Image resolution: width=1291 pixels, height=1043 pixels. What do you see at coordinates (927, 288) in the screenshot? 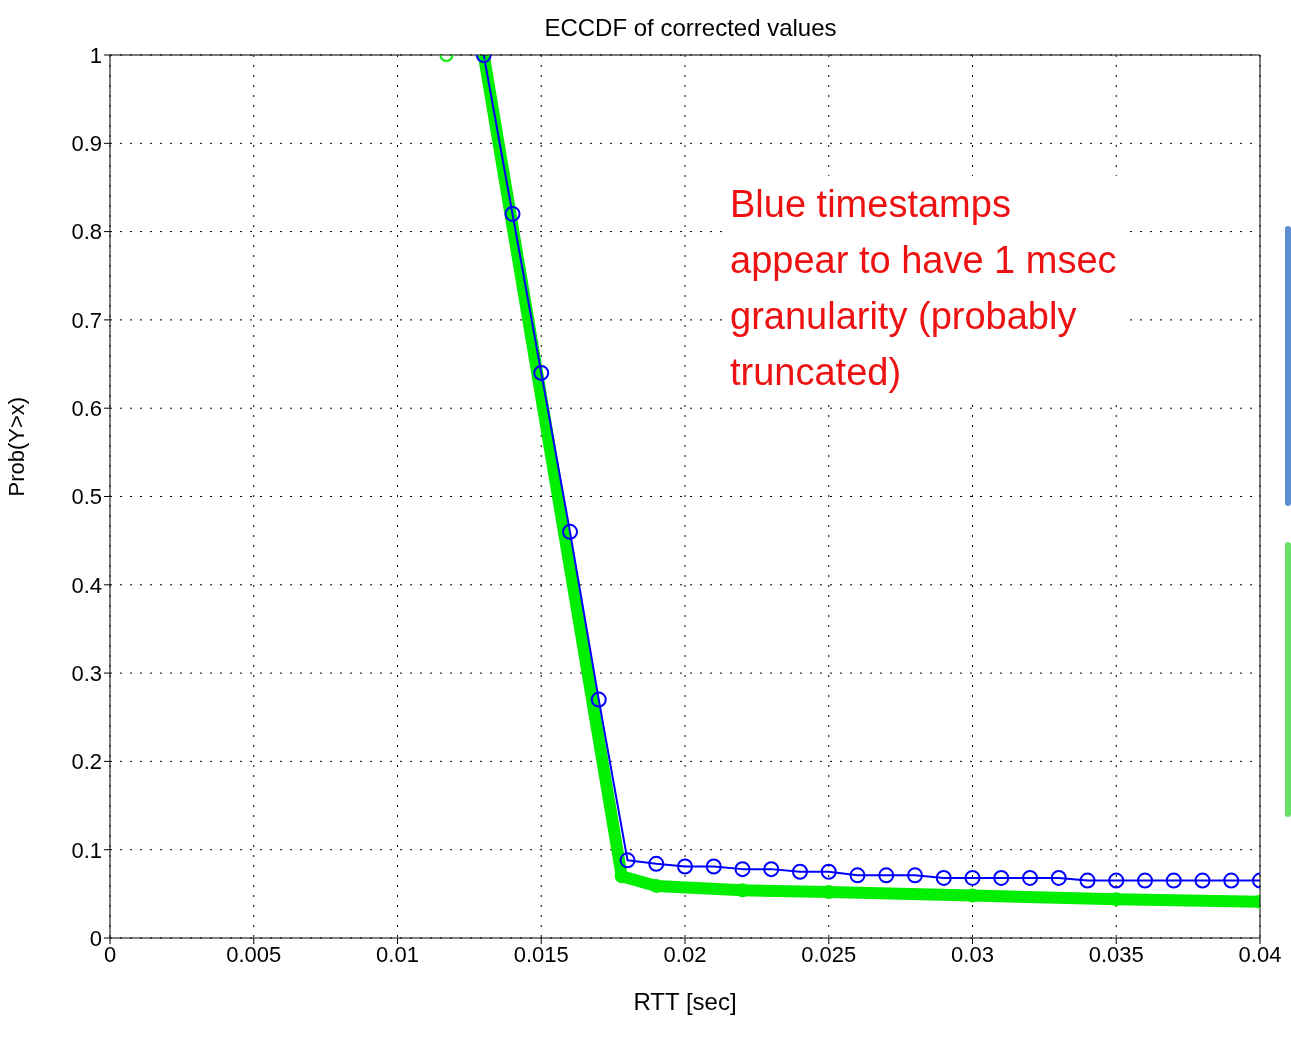
I see `annotation: Blue timestamps appear to have 1 msec granularity (probably truncated)` at bounding box center [927, 288].